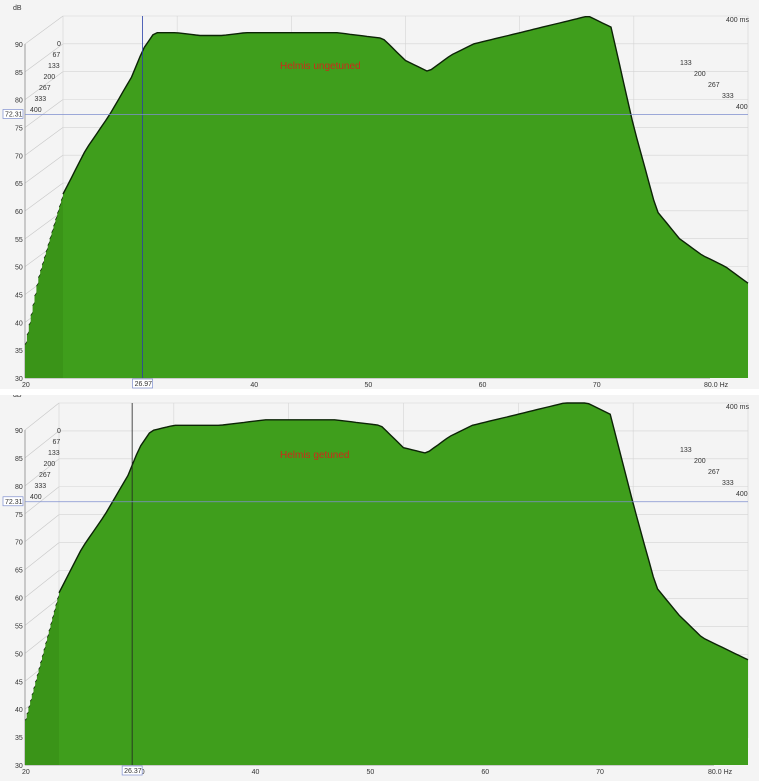  I want to click on cursor-x-readout: 26.97, so click(144, 384).